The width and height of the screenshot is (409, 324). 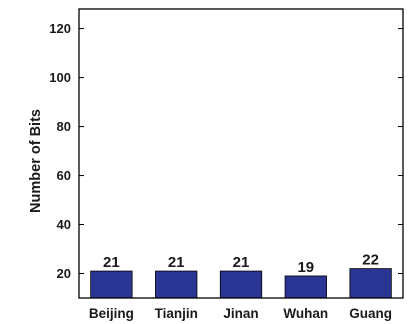 I want to click on y-tick-label: 80, so click(x=64, y=126).